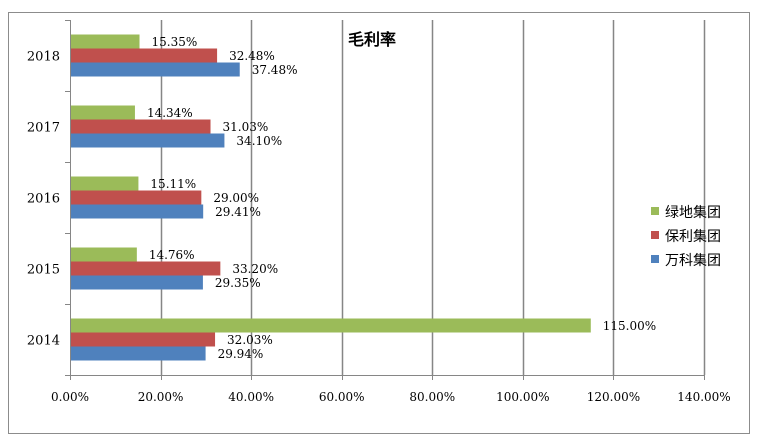  I want to click on legend-swatch-万科集团, so click(655, 259).